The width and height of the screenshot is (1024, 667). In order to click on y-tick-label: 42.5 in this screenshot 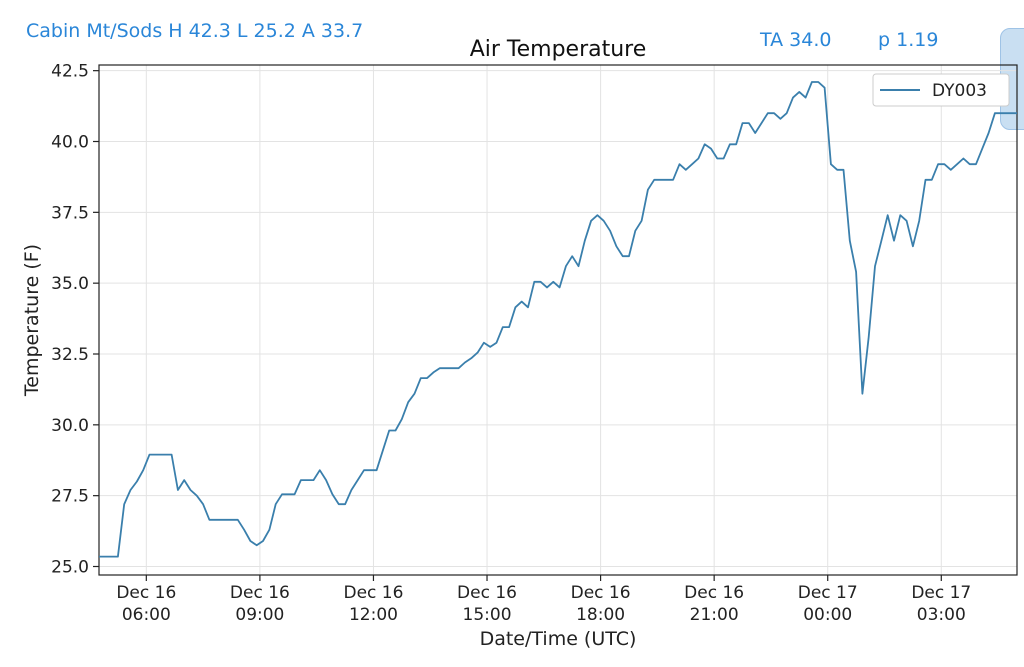, I will do `click(70, 72)`.